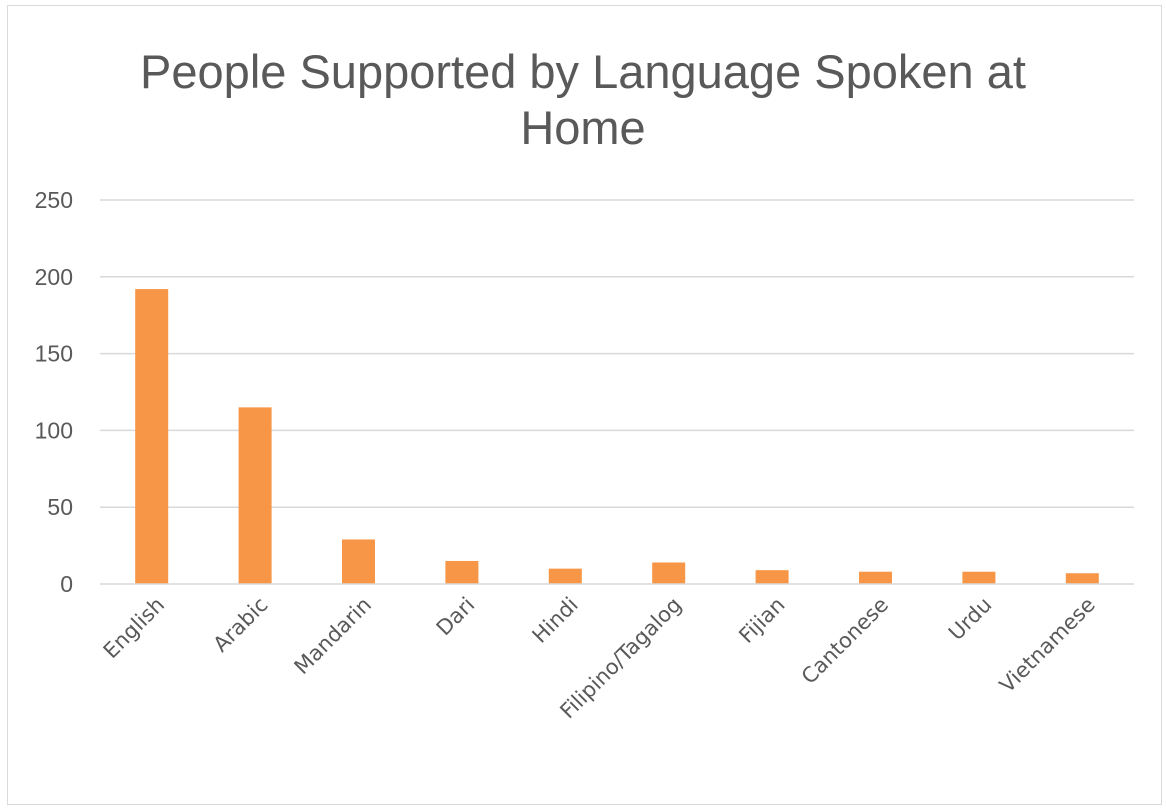 The image size is (1166, 811). I want to click on x-tick-label: English, so click(134, 628).